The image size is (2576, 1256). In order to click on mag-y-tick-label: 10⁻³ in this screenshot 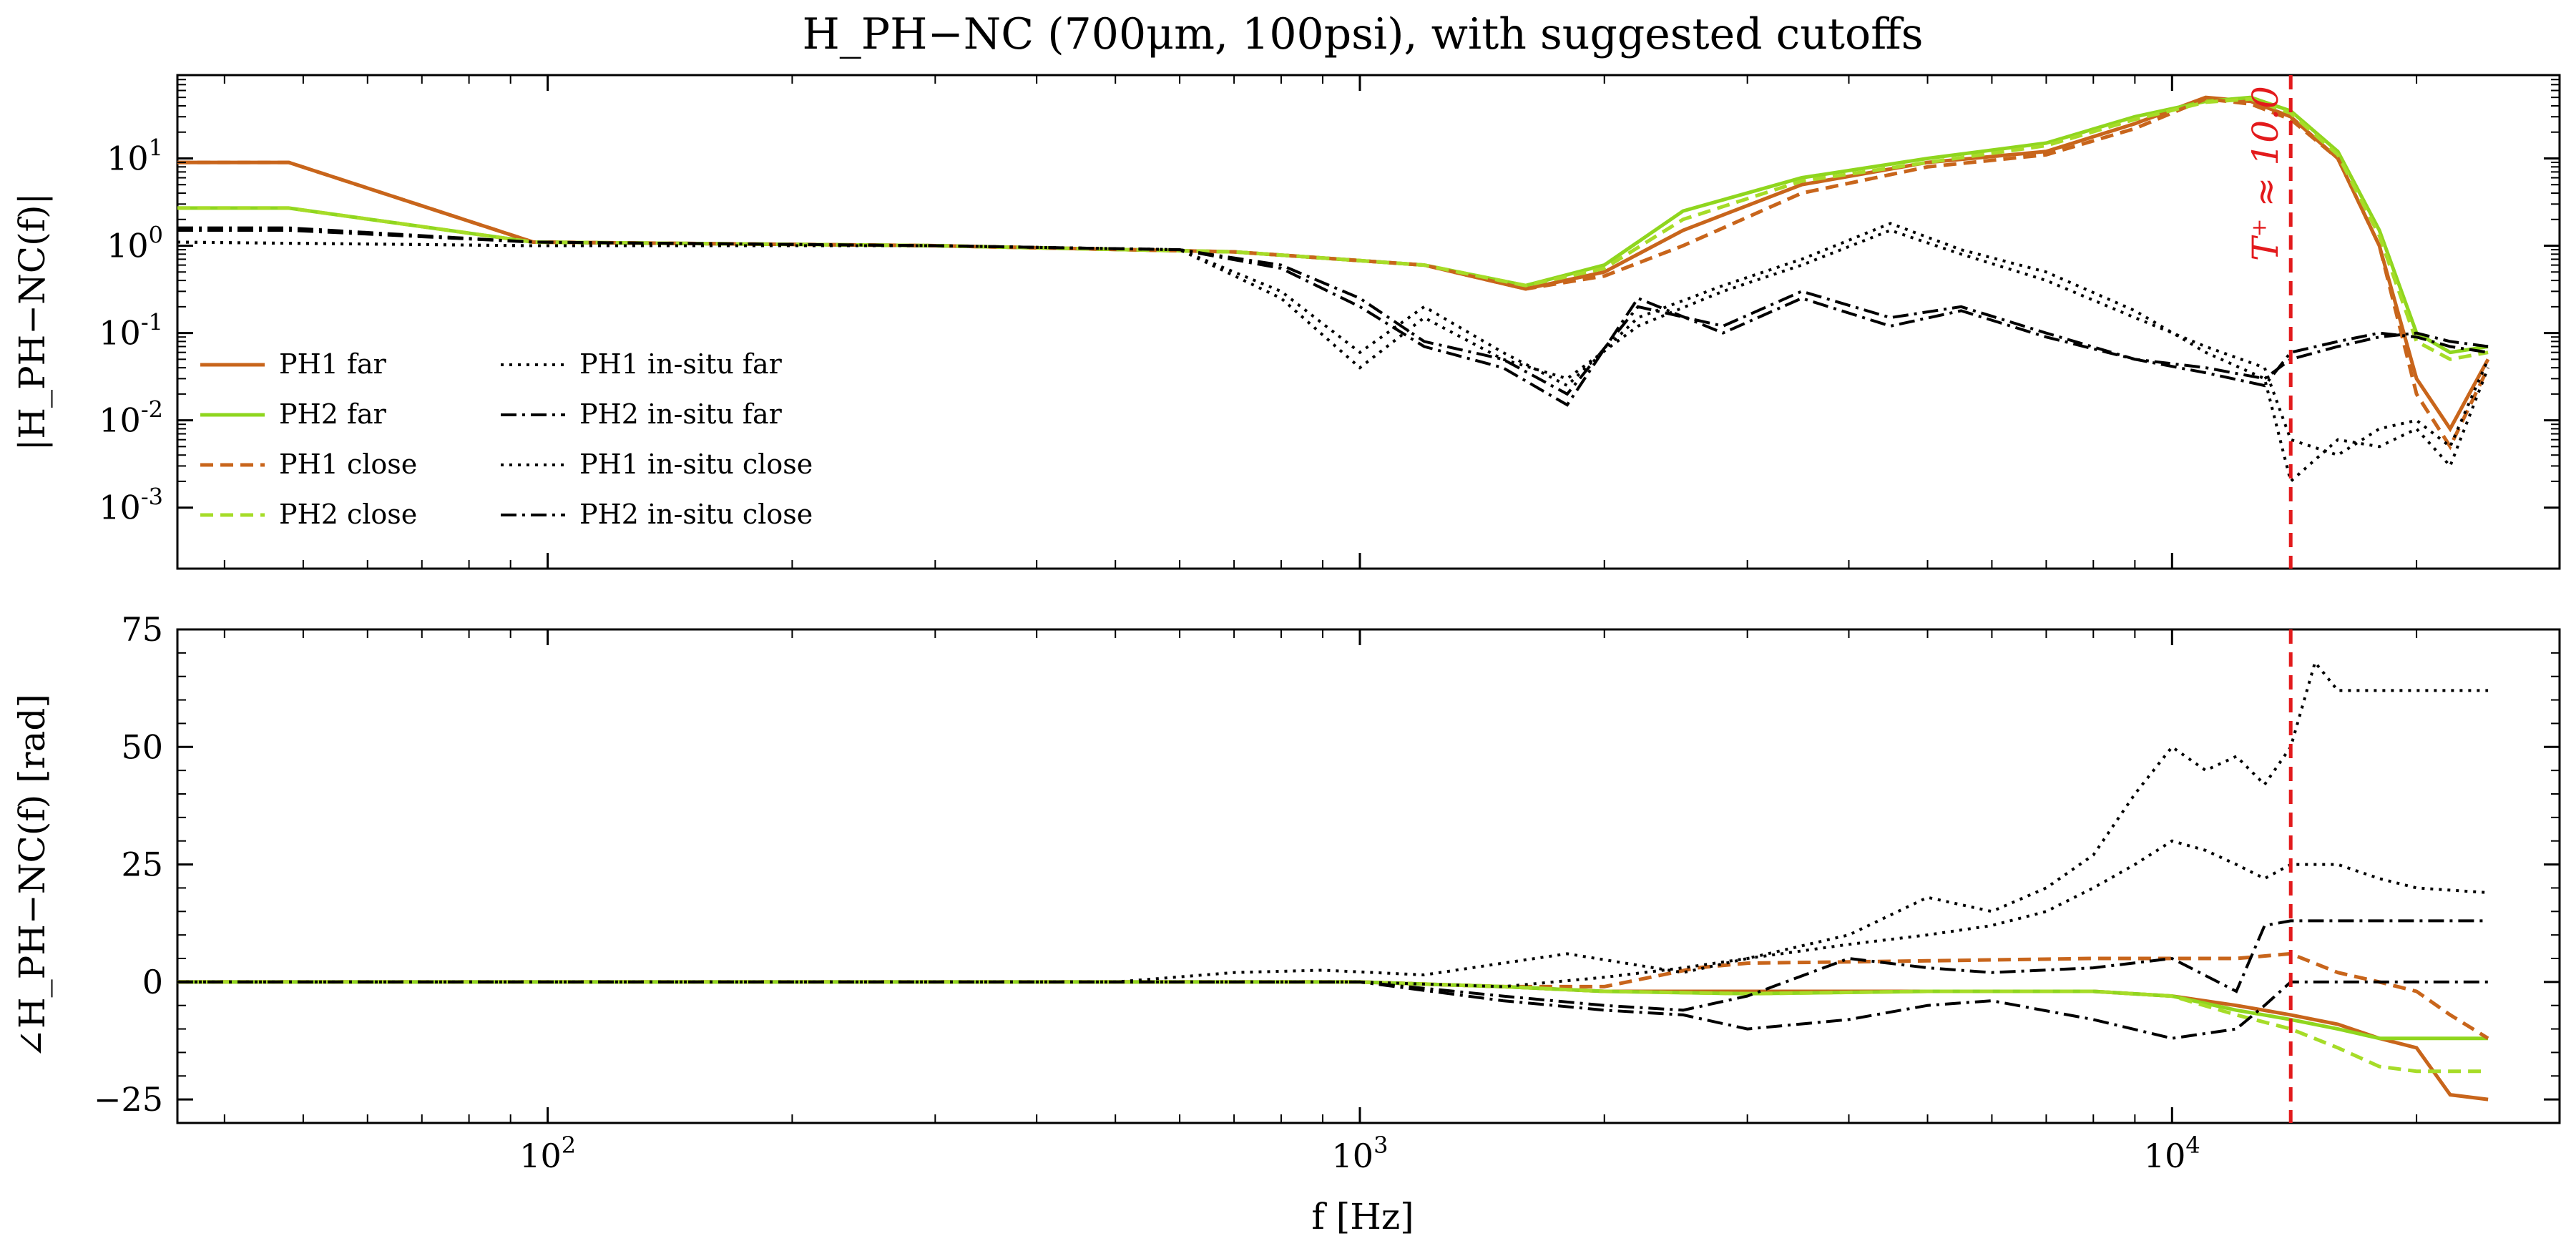, I will do `click(131, 505)`.